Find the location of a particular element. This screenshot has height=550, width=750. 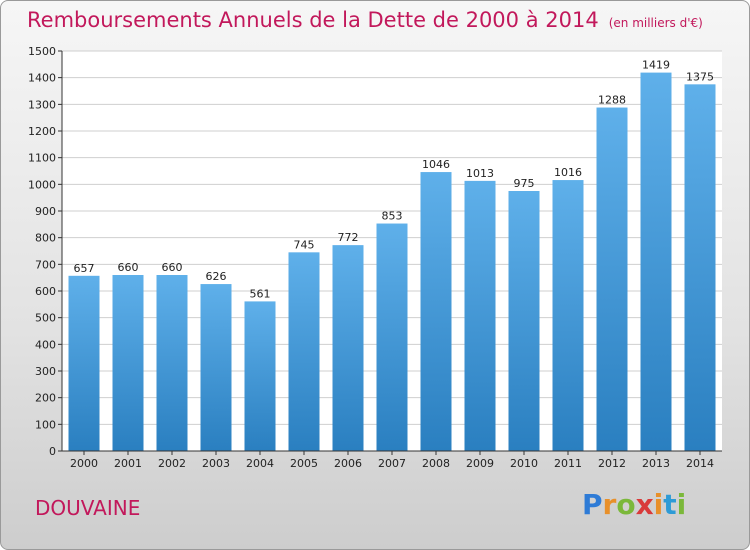

logo-letter: x is located at coordinates (644, 504).